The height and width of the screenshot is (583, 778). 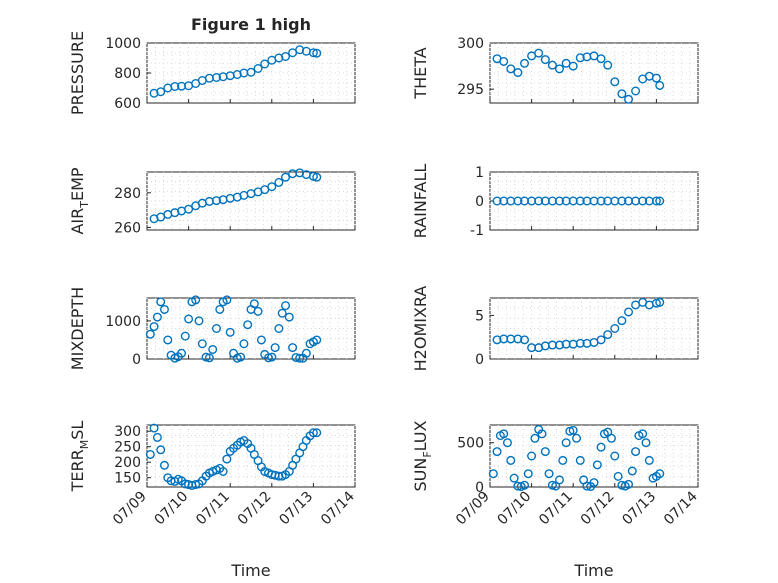 What do you see at coordinates (477, 231) in the screenshot?
I see `y-tick-label: -1` at bounding box center [477, 231].